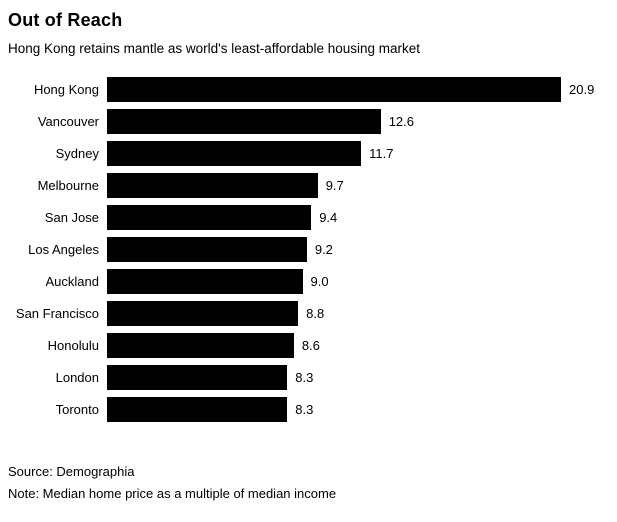 This screenshot has height=522, width=617. Describe the element at coordinates (73, 345) in the screenshot. I see `category-label: Honolulu` at that location.